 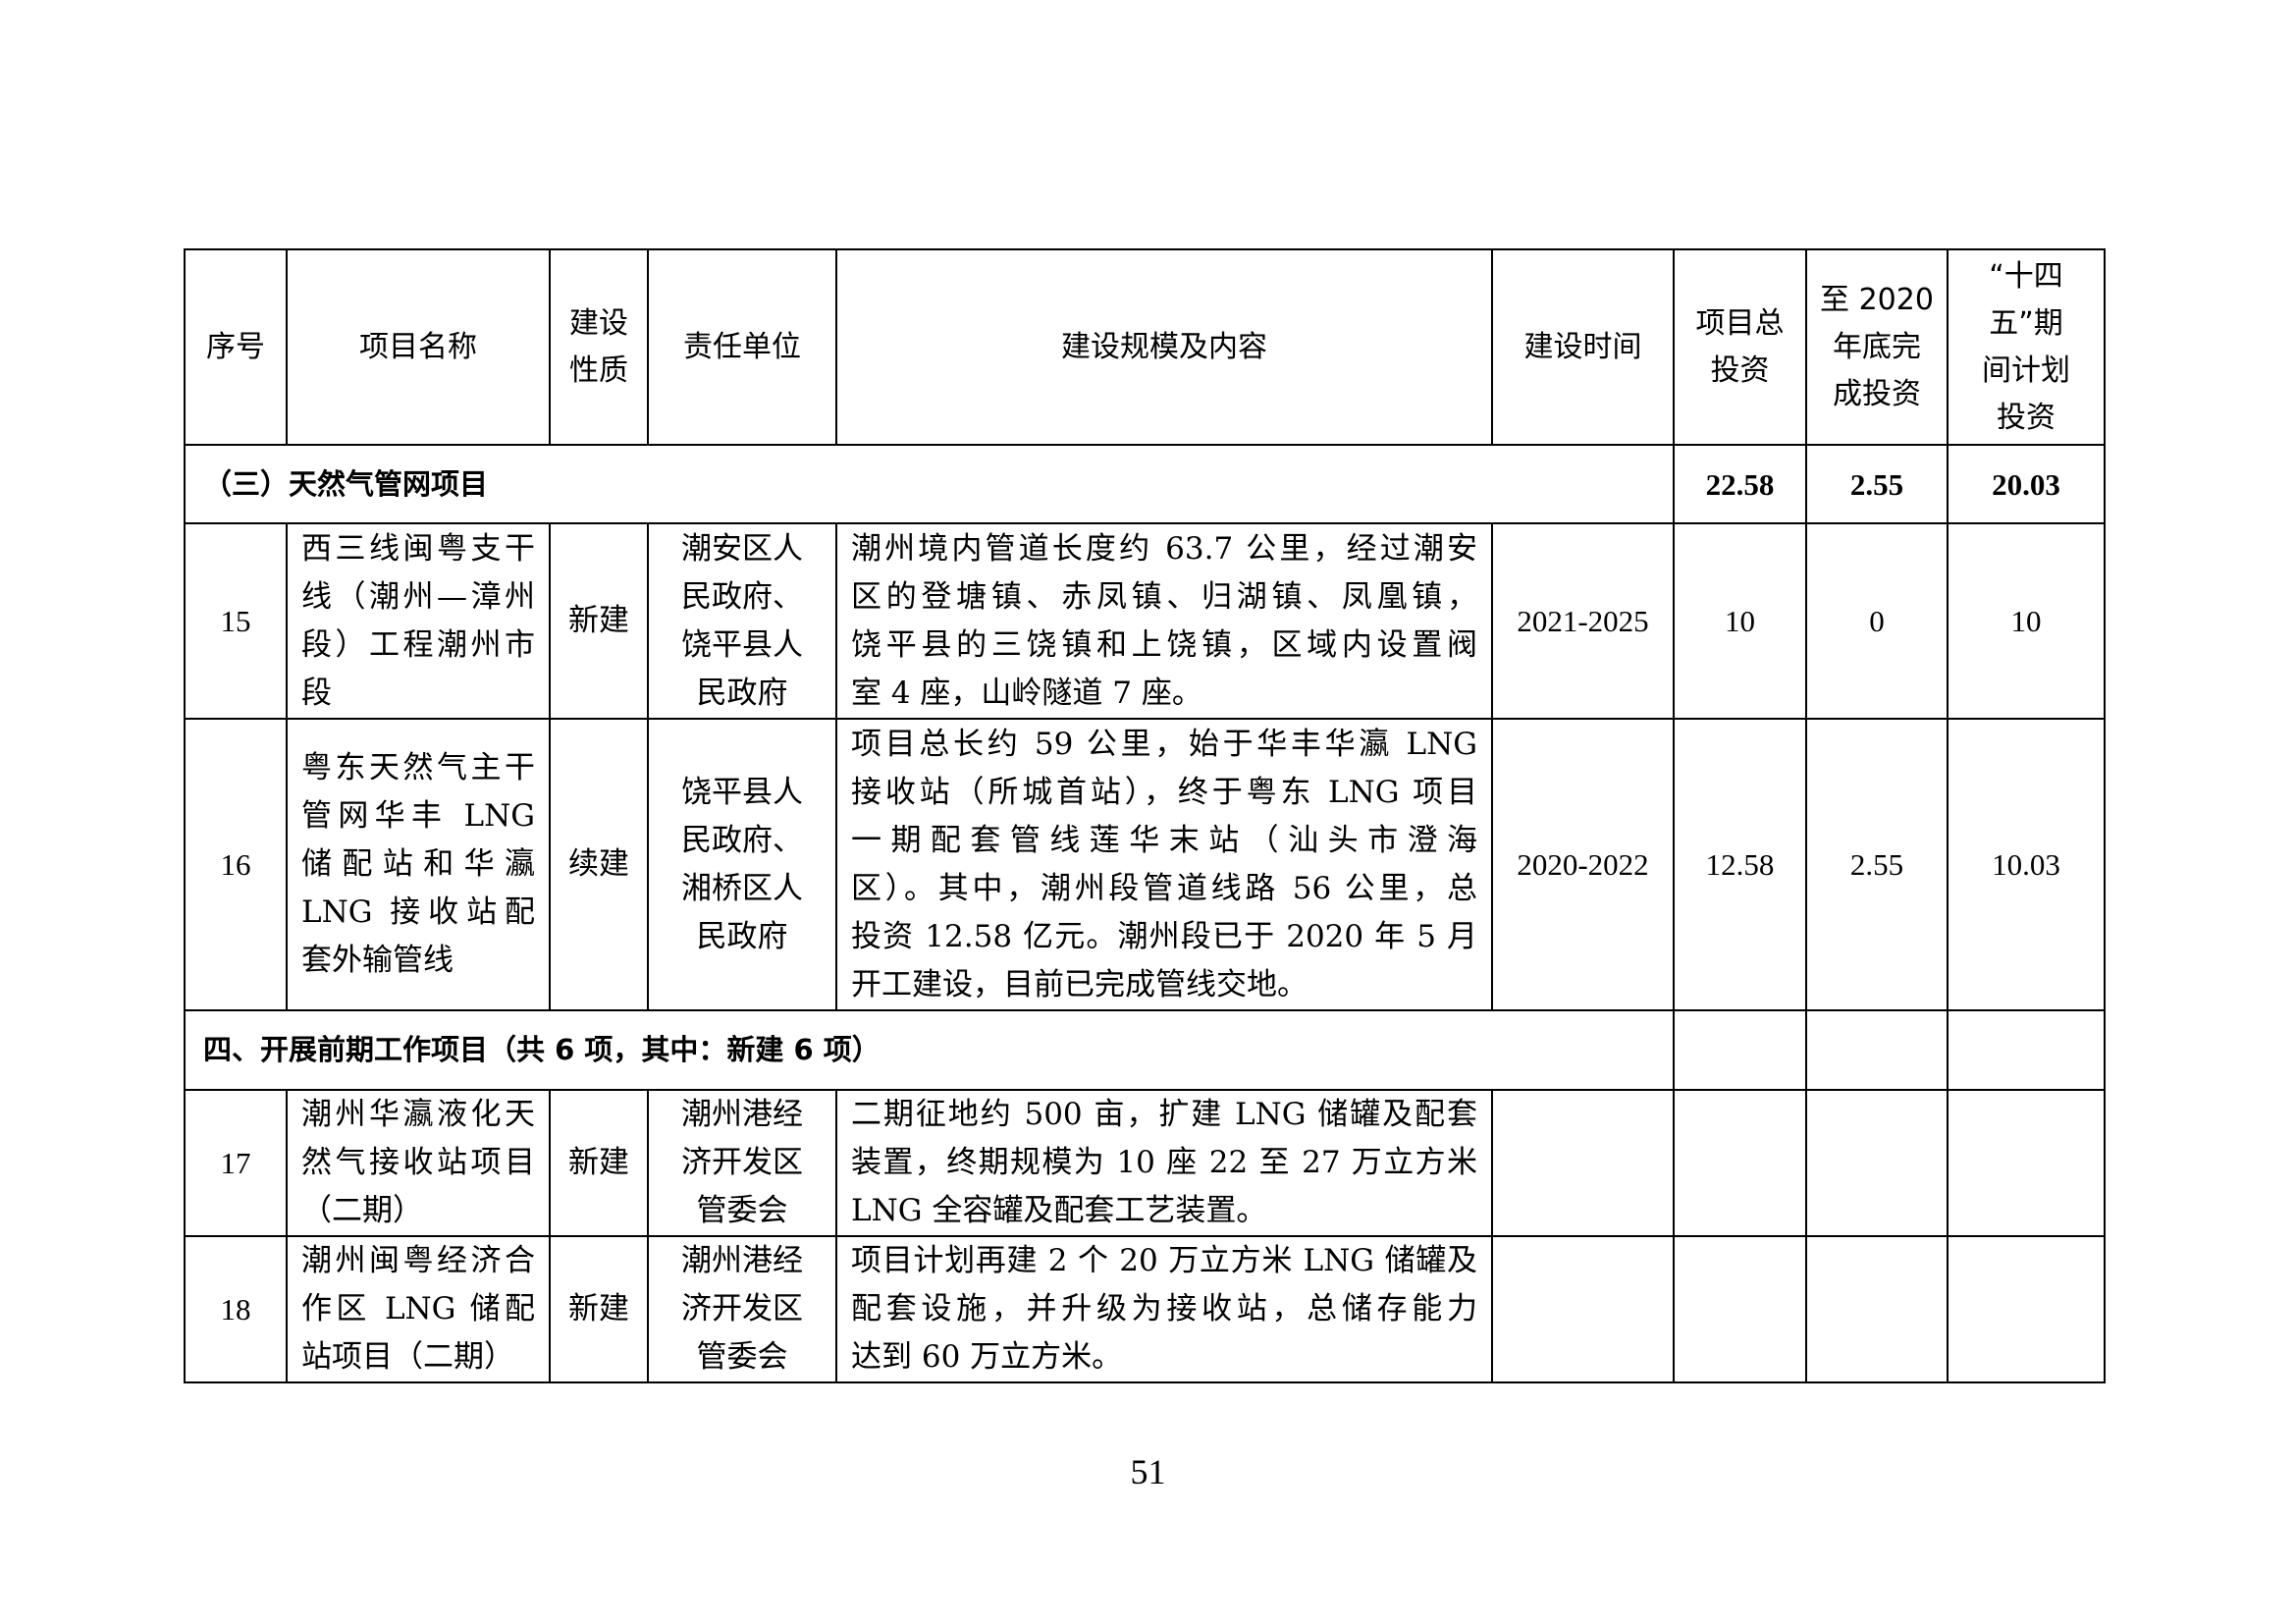 What do you see at coordinates (418, 912) in the screenshot?
I see `cell-line: LNG 接收站配` at bounding box center [418, 912].